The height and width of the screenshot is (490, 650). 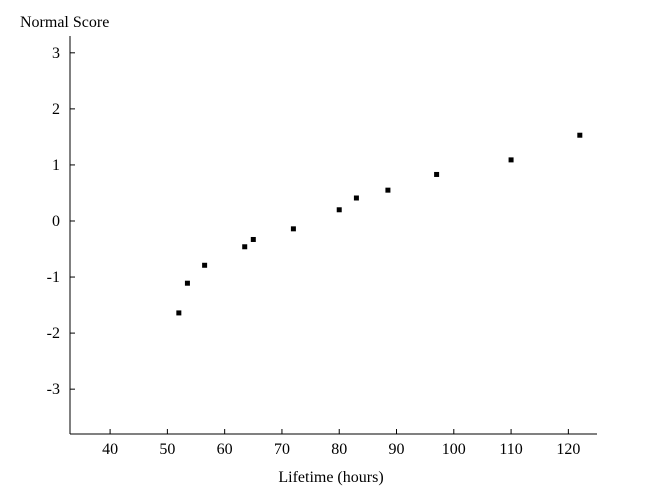 What do you see at coordinates (568, 449) in the screenshot?
I see `x-tick-label: 120` at bounding box center [568, 449].